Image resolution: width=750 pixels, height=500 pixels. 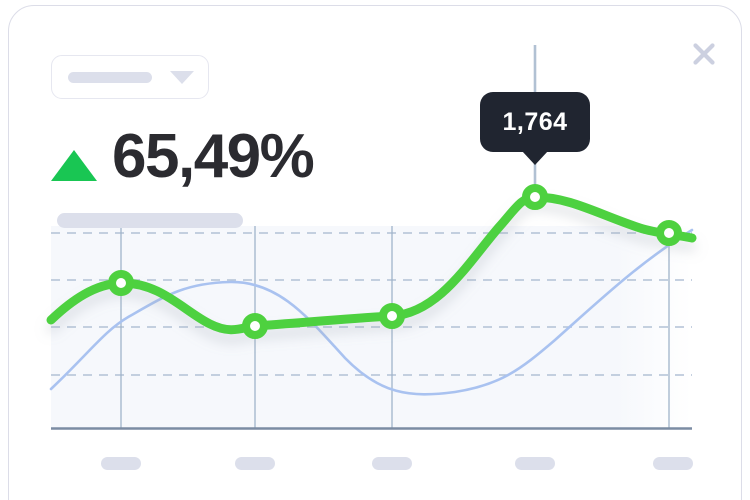 I want to click on chart-tooltip: 1,764, so click(x=535, y=128).